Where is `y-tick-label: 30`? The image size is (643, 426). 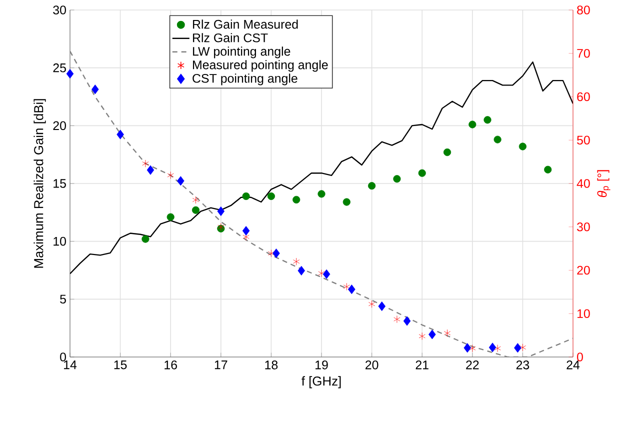
y-tick-label: 30 is located at coordinates (59, 10).